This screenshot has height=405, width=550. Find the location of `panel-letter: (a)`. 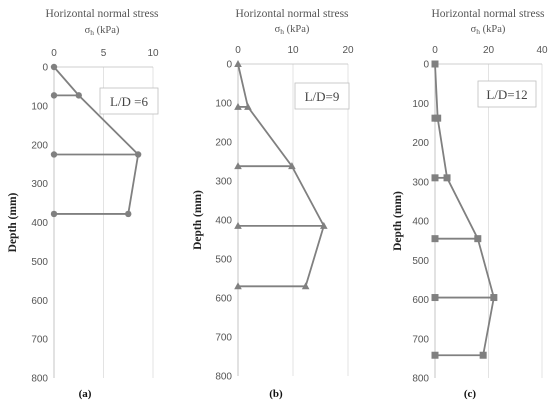

panel-letter: (a) is located at coordinates (85, 394).